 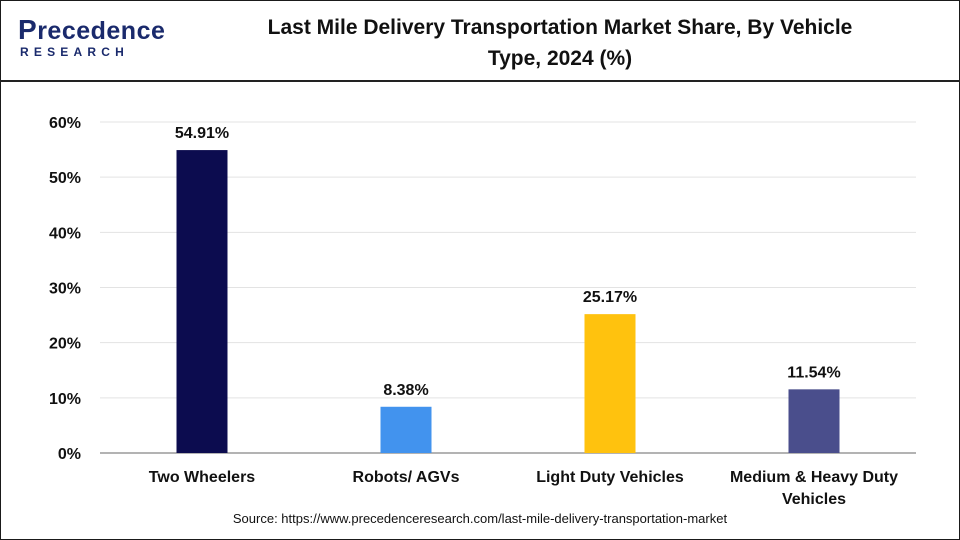 What do you see at coordinates (28, 29) in the screenshot?
I see `logo-initial: P` at bounding box center [28, 29].